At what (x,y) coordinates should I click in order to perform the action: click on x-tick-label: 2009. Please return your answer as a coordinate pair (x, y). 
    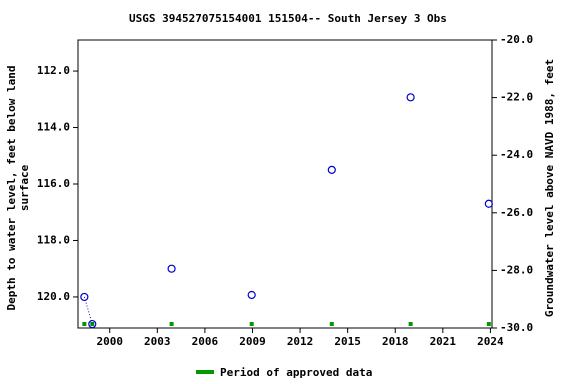
    Looking at the image, I should click on (252, 341).